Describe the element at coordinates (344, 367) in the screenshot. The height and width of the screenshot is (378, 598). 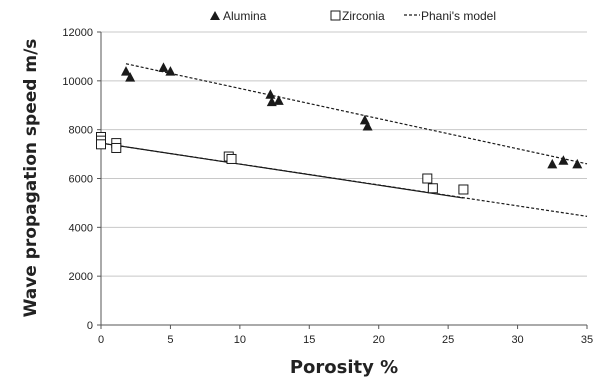
I see `x-axis-title: Porosity %` at that location.